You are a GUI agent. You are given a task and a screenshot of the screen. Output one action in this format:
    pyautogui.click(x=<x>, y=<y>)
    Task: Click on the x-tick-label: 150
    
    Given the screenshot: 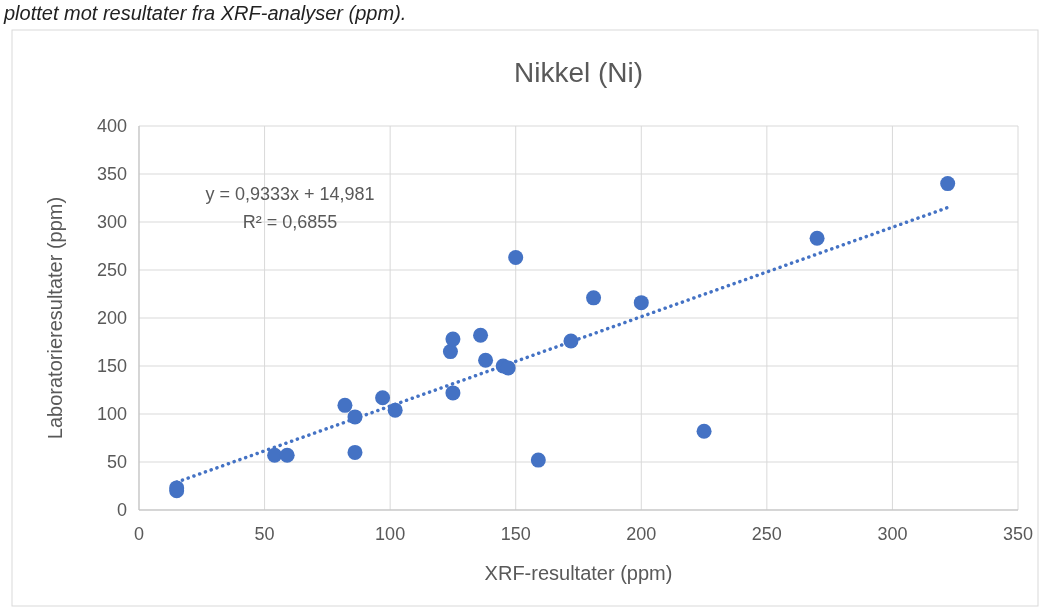 What is the action you would take?
    pyautogui.click(x=515, y=534)
    